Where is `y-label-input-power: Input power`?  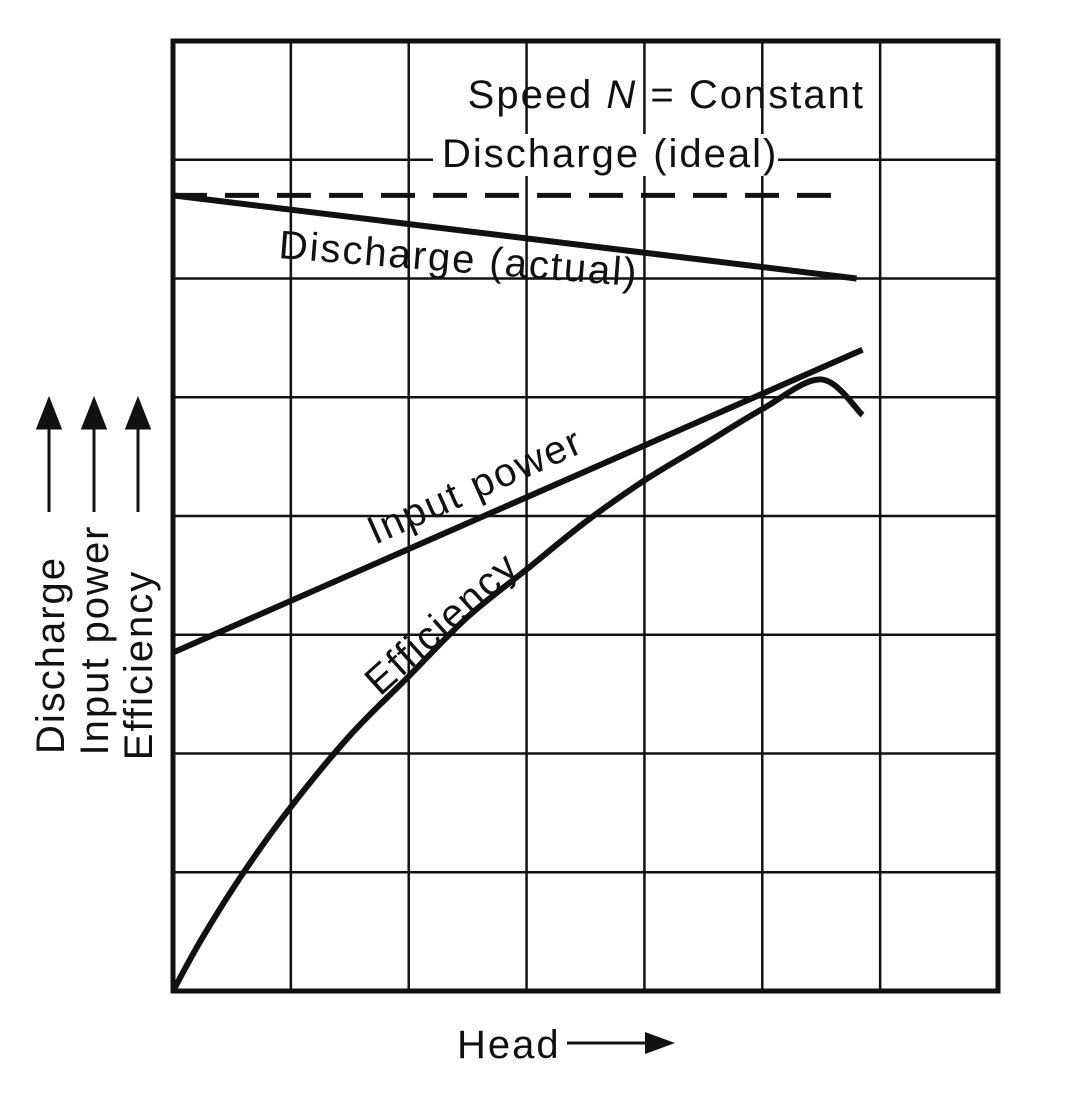 y-label-input-power: Input power is located at coordinates (95, 639).